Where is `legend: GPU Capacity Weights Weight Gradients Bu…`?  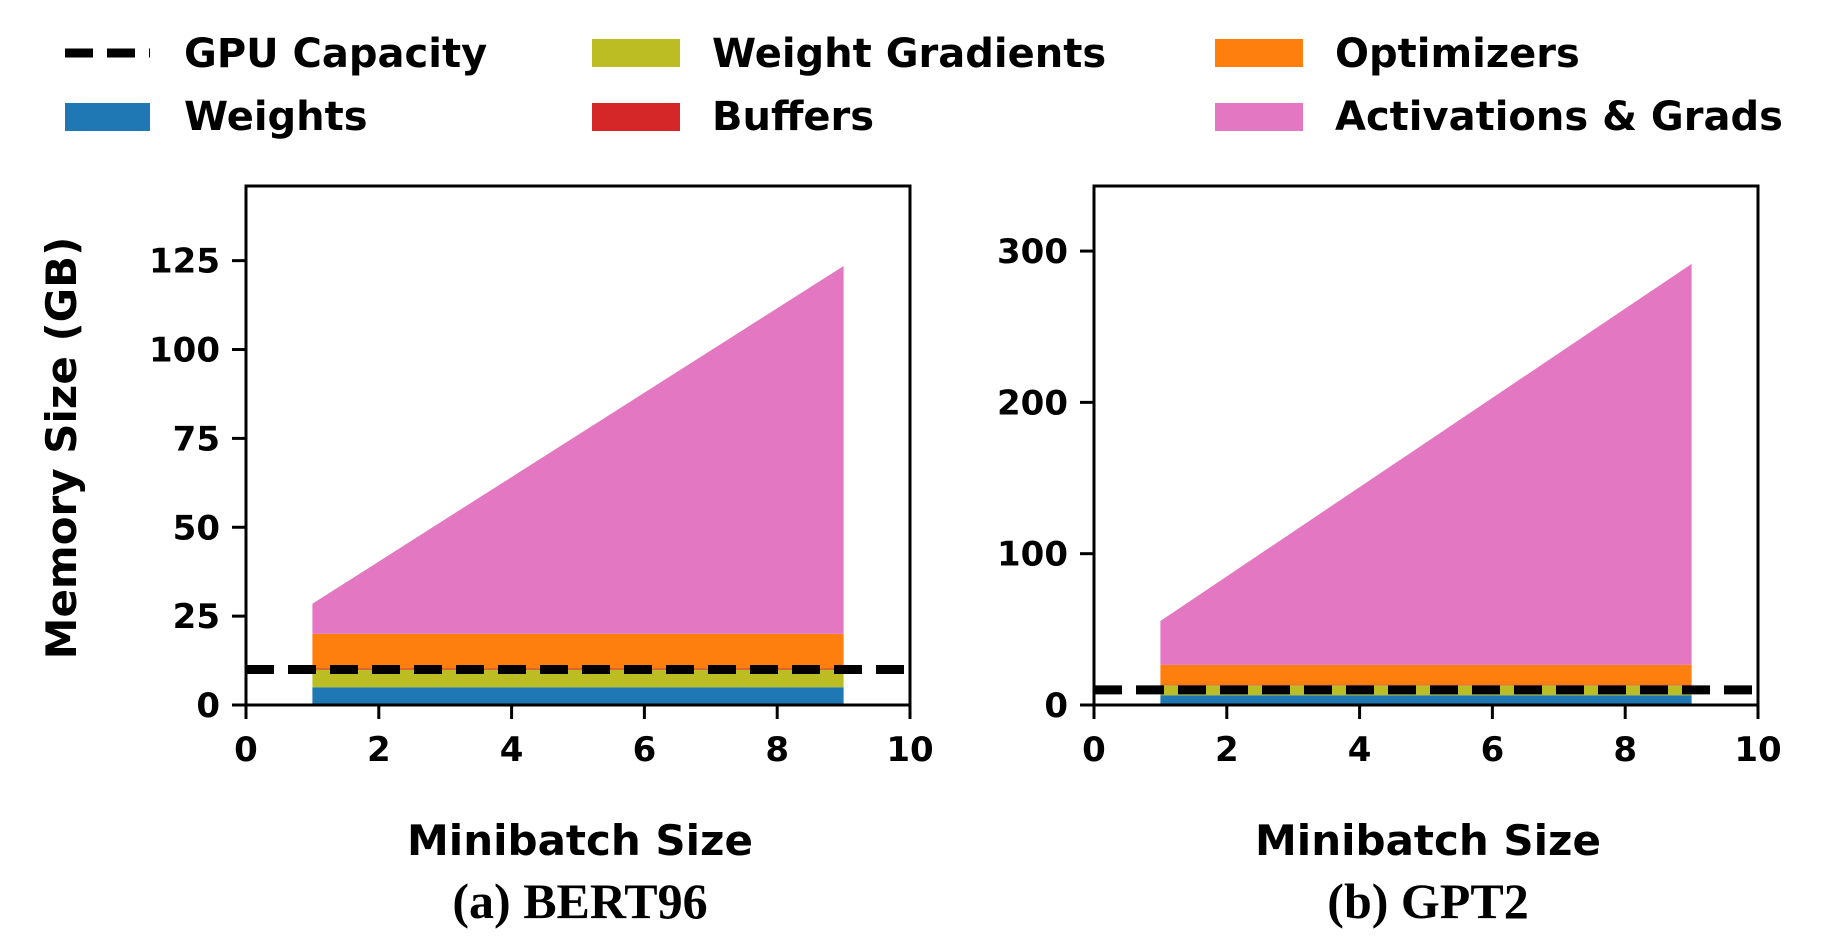 legend: GPU Capacity Weights Weight Gradients Bu… is located at coordinates (924, 85).